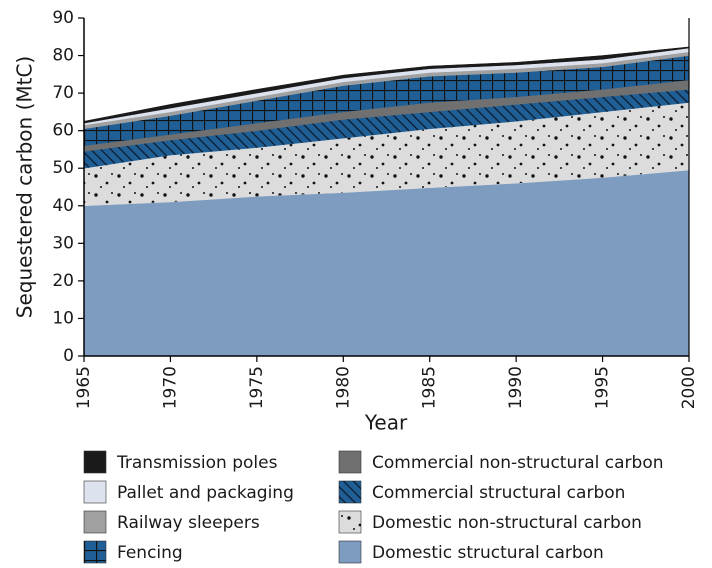 This screenshot has width=712, height=568. What do you see at coordinates (507, 523) in the screenshot?
I see `legend-label: Domestic non-structural carbon` at bounding box center [507, 523].